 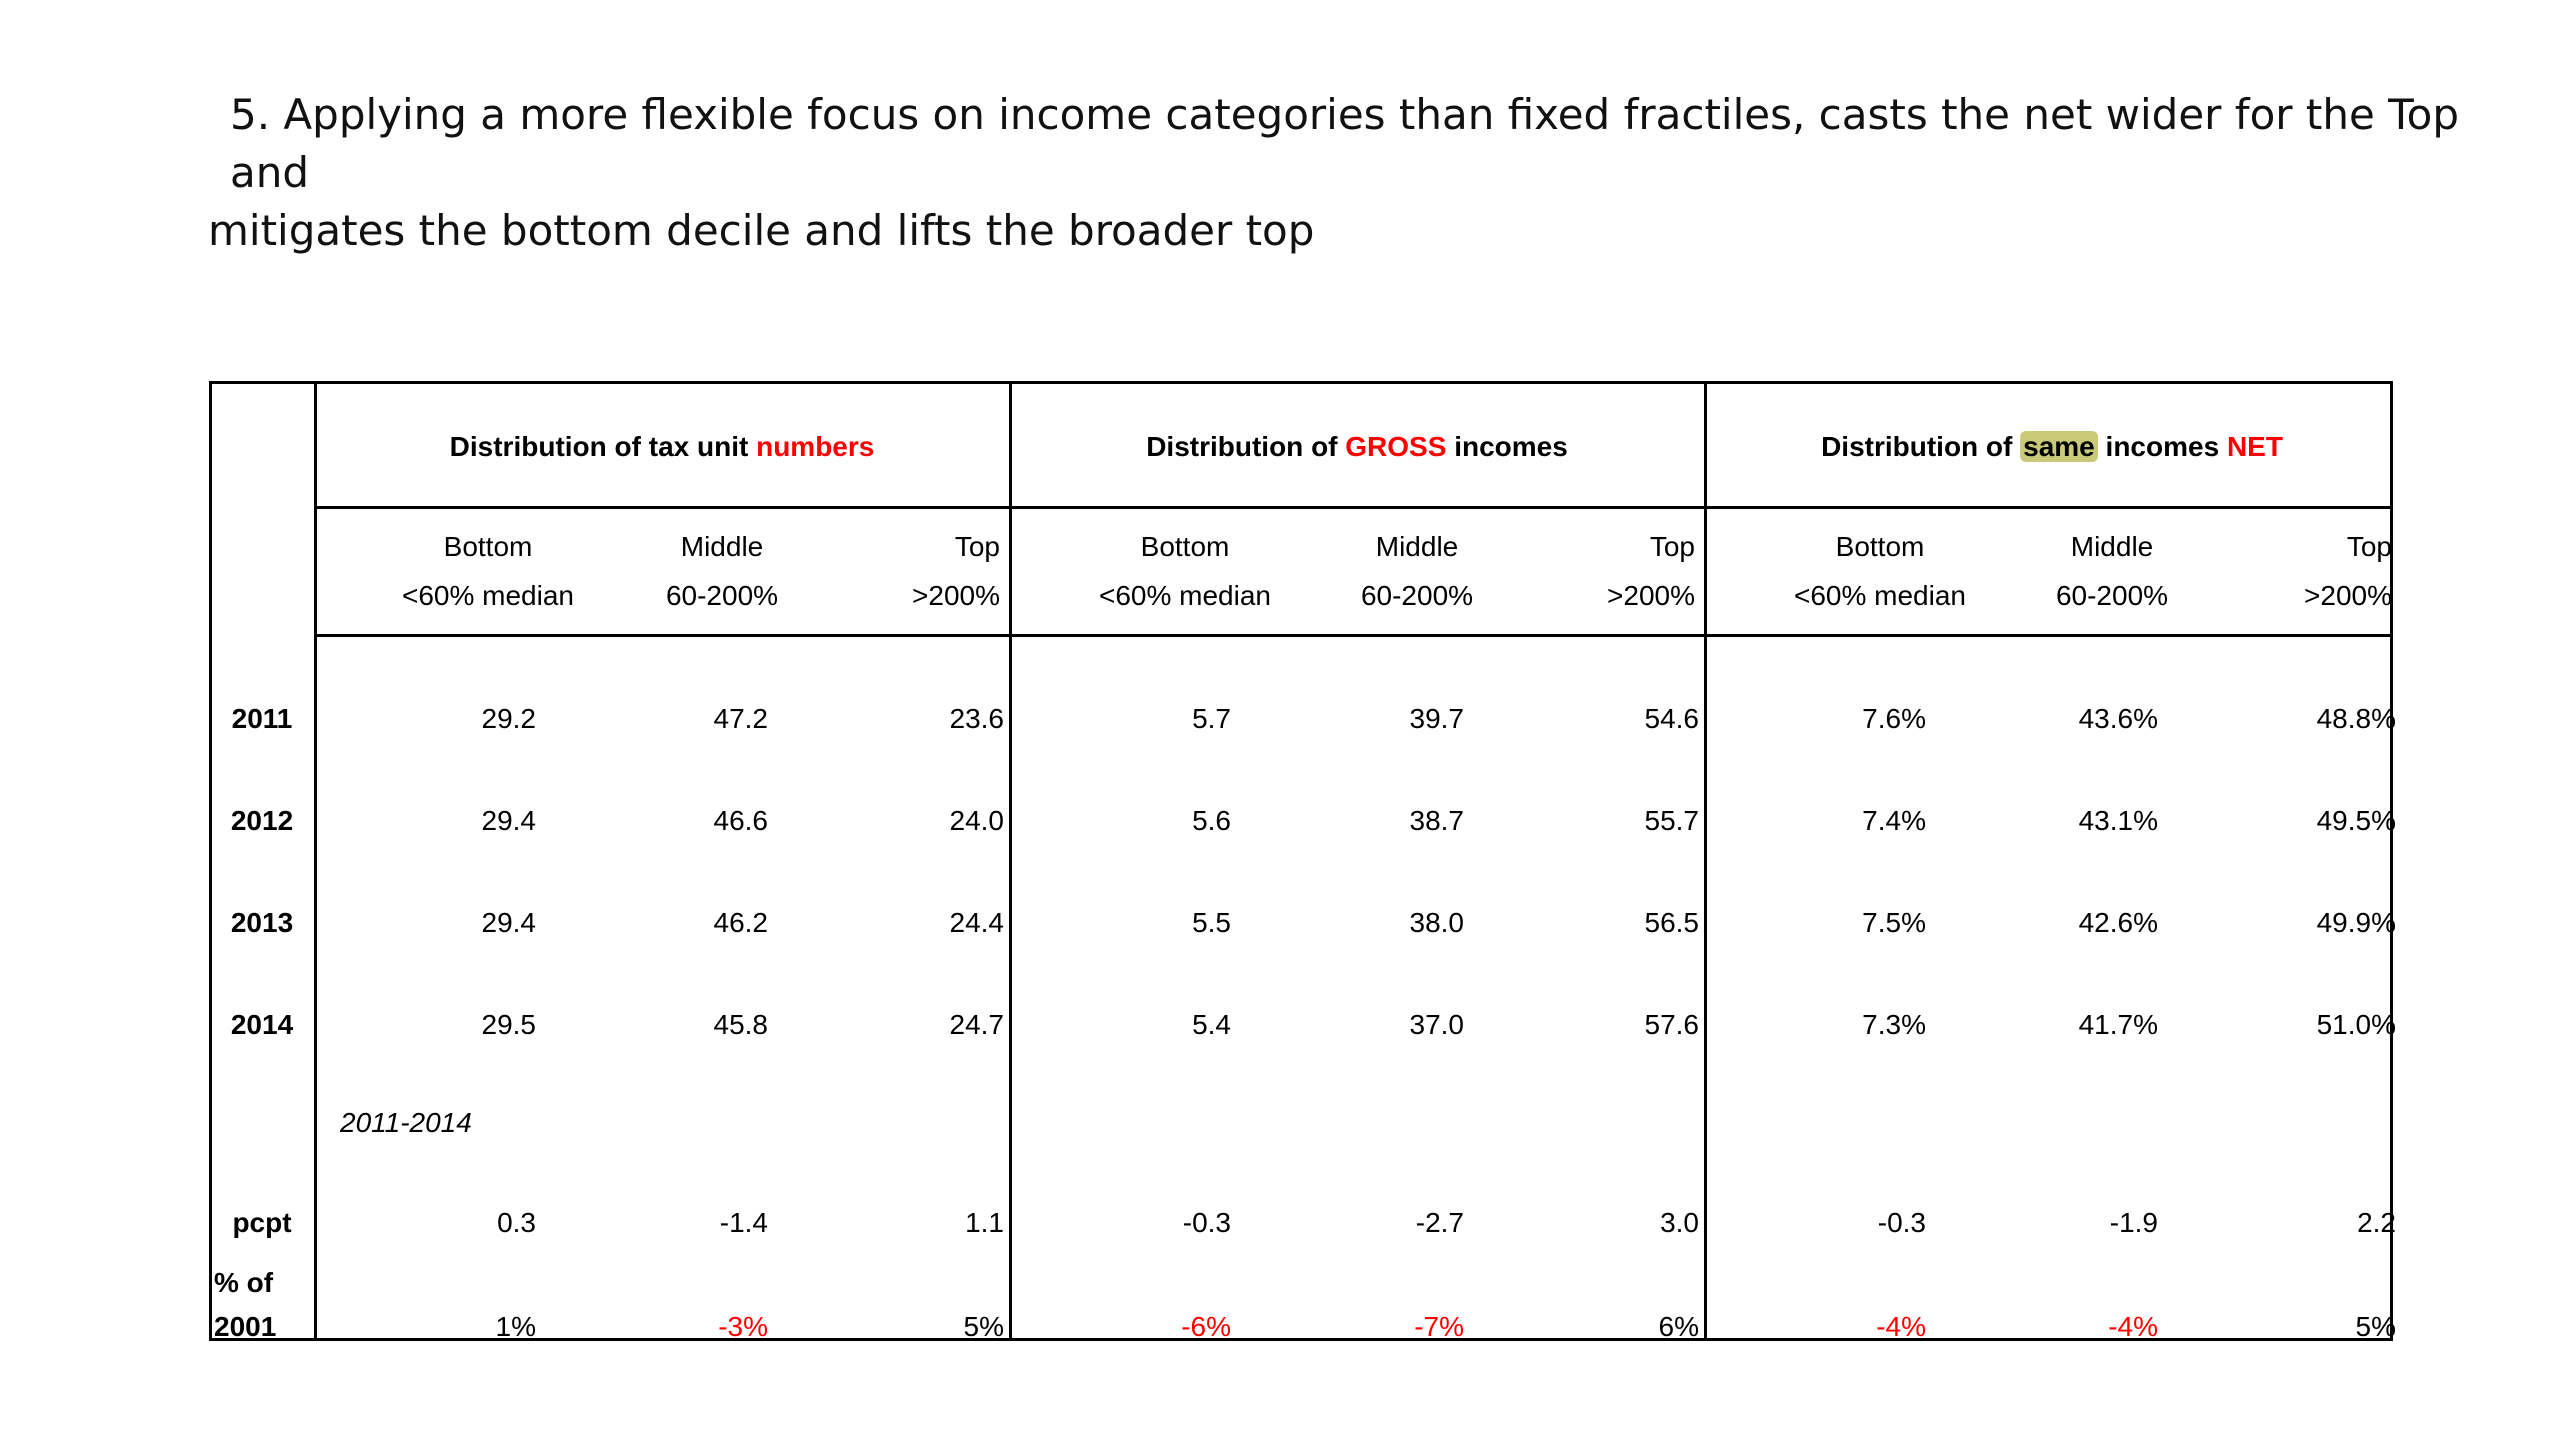 What do you see at coordinates (509, 1024) in the screenshot?
I see `table-cell: 29.5` at bounding box center [509, 1024].